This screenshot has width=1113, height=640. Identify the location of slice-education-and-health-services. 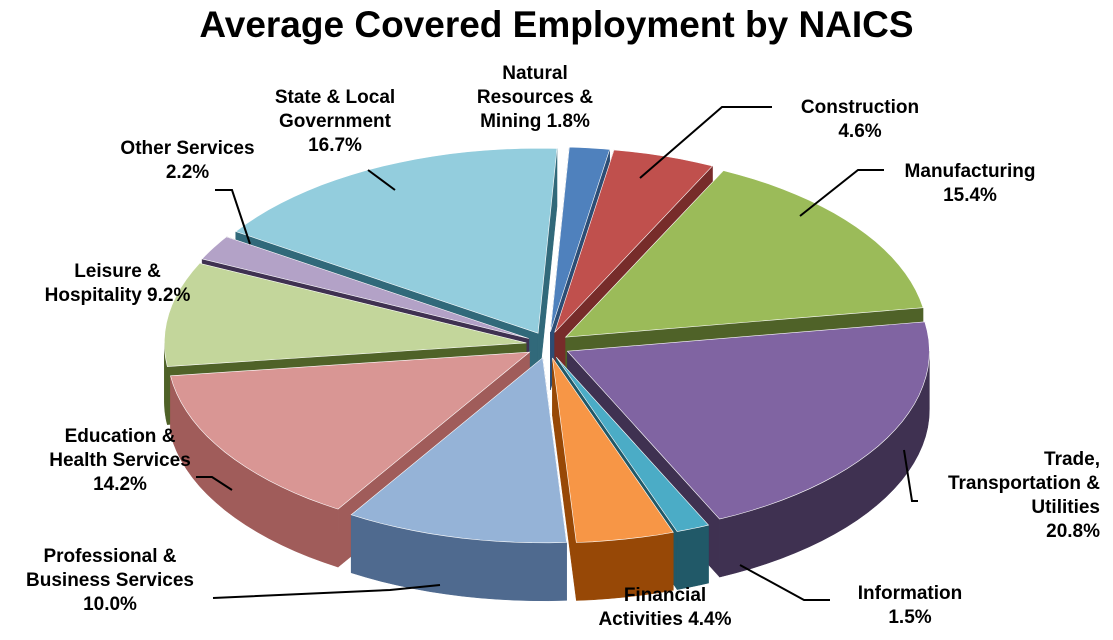
(350, 459).